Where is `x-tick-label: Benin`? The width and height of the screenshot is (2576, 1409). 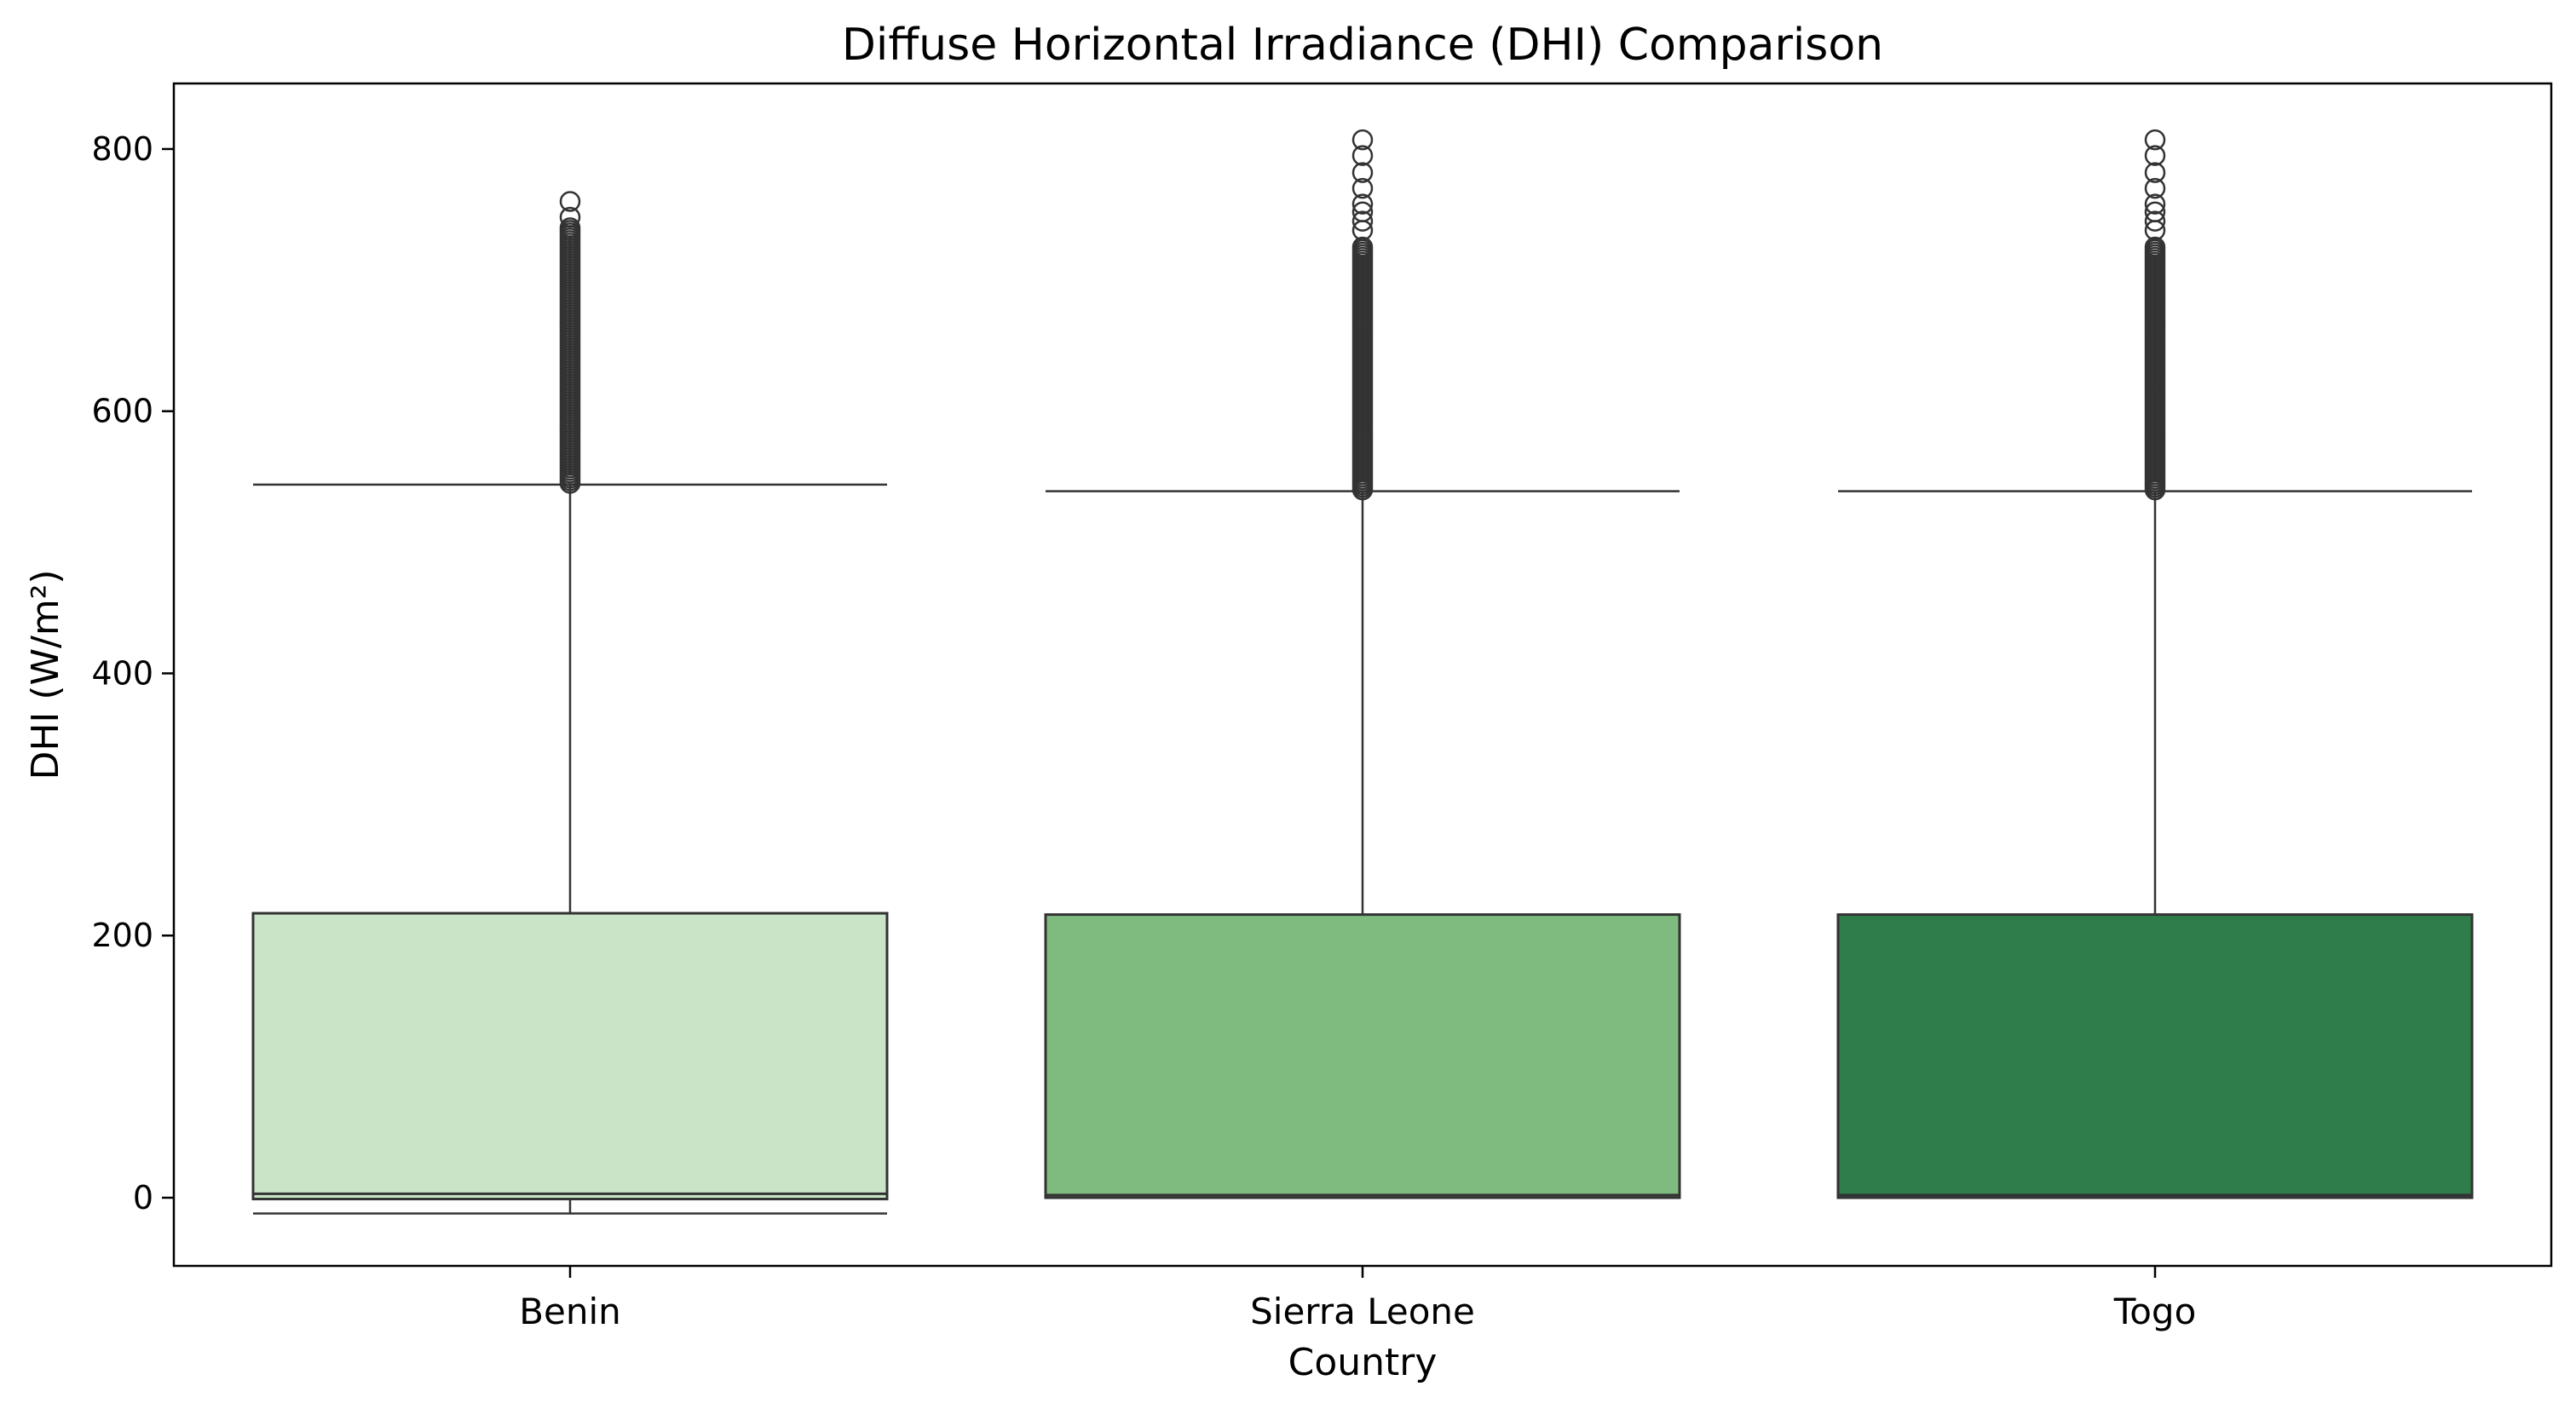 x-tick-label: Benin is located at coordinates (570, 1311).